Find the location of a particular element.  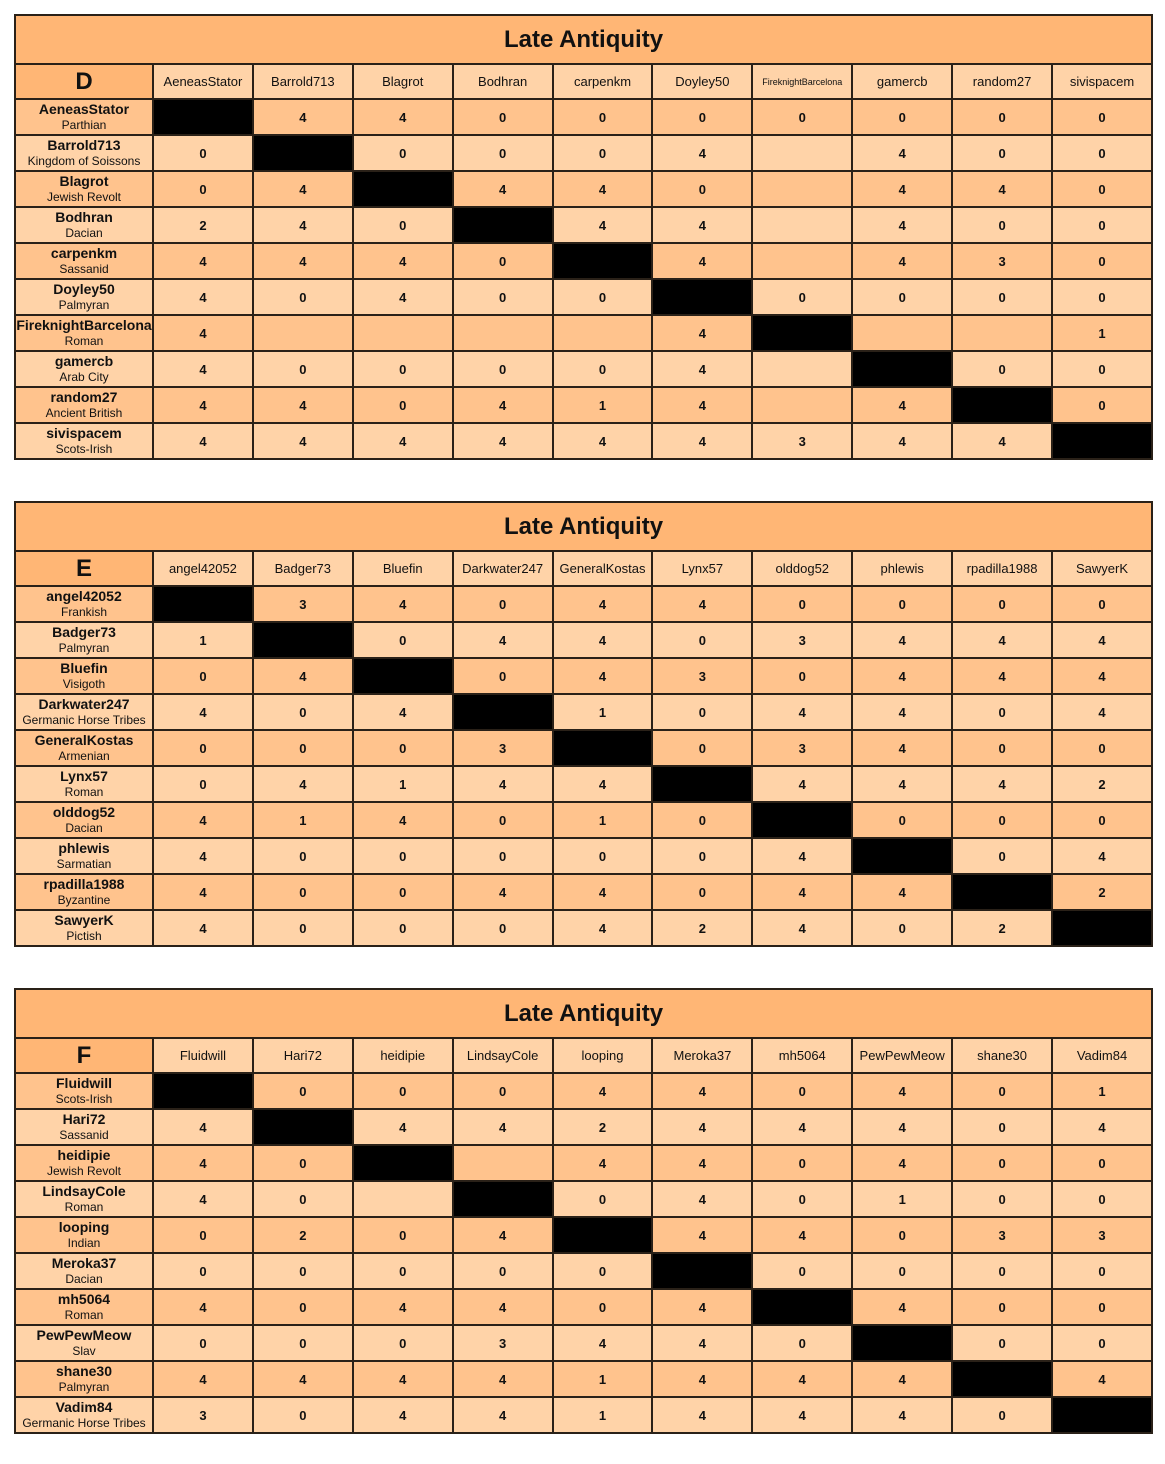

player-name: phlewis is located at coordinates (84, 848).